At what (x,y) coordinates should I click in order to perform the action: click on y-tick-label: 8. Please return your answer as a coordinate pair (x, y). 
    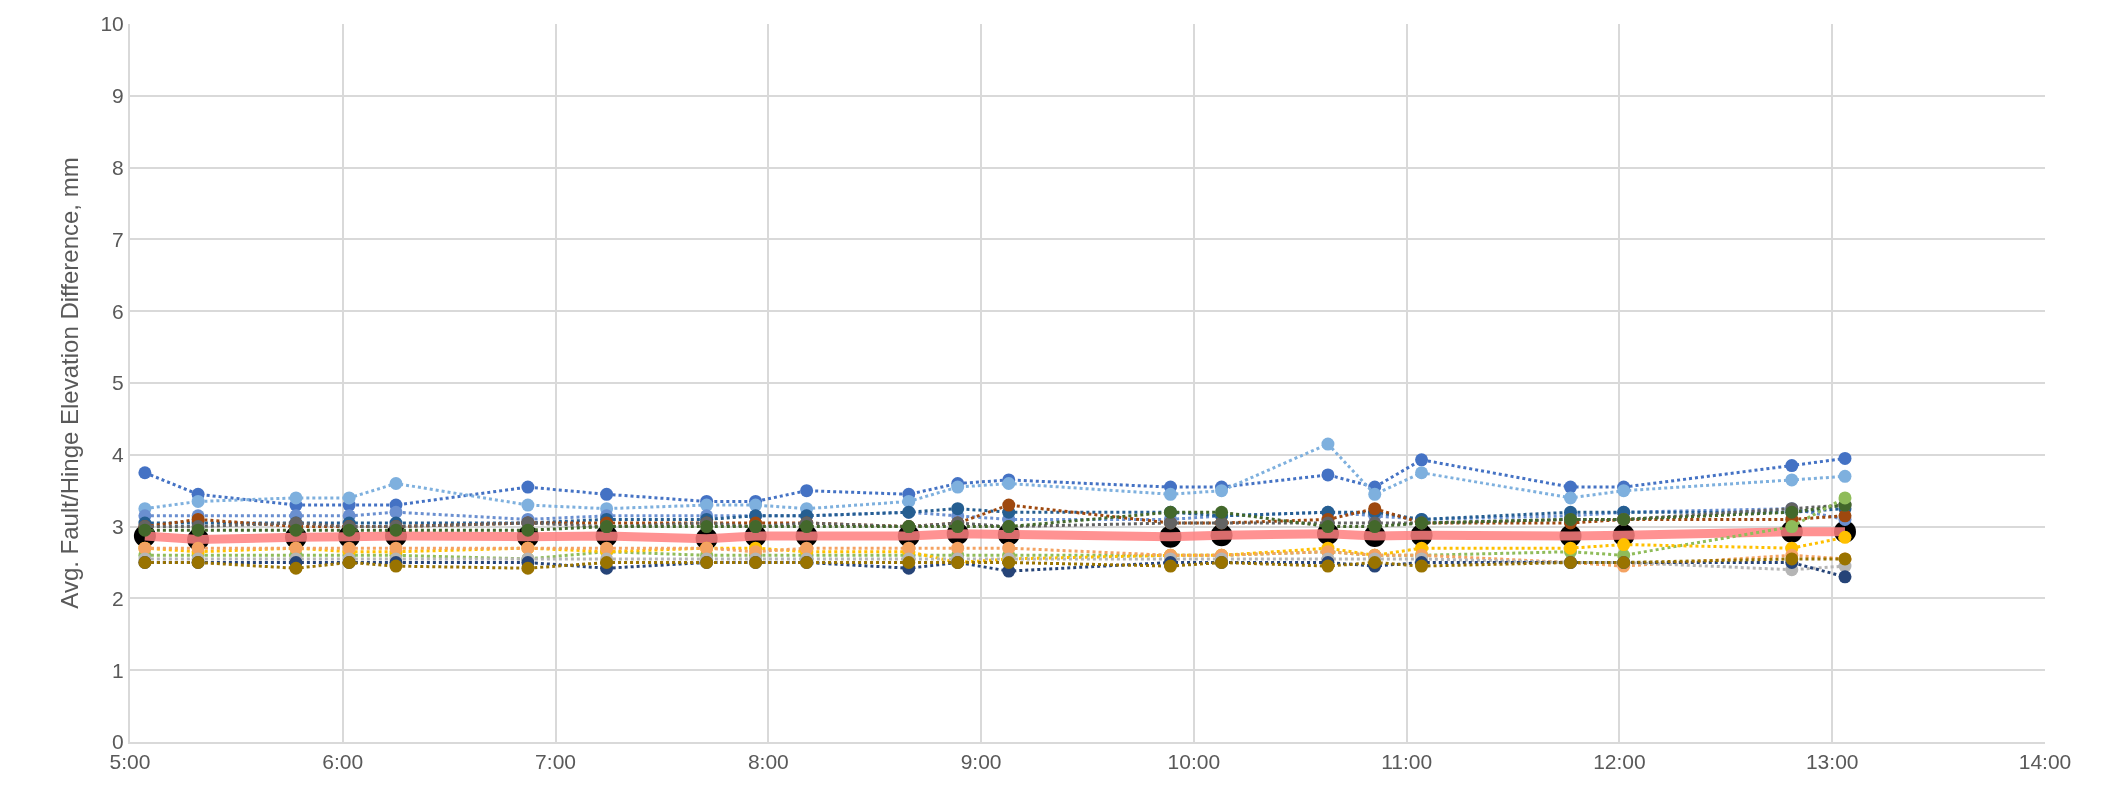
    Looking at the image, I should click on (118, 167).